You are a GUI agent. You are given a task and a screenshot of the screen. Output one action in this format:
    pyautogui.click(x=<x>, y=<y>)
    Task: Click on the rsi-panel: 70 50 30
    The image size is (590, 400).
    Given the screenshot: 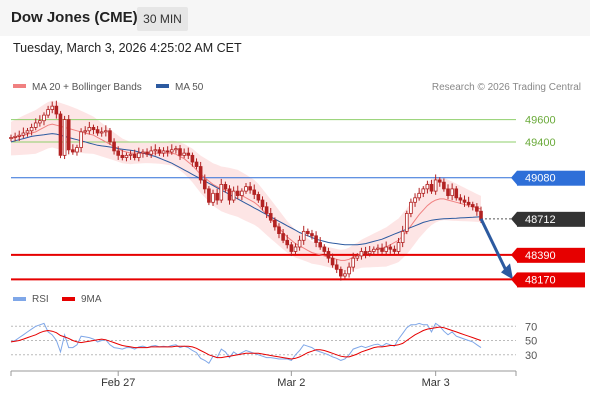 What is the action you would take?
    pyautogui.click(x=273, y=343)
    